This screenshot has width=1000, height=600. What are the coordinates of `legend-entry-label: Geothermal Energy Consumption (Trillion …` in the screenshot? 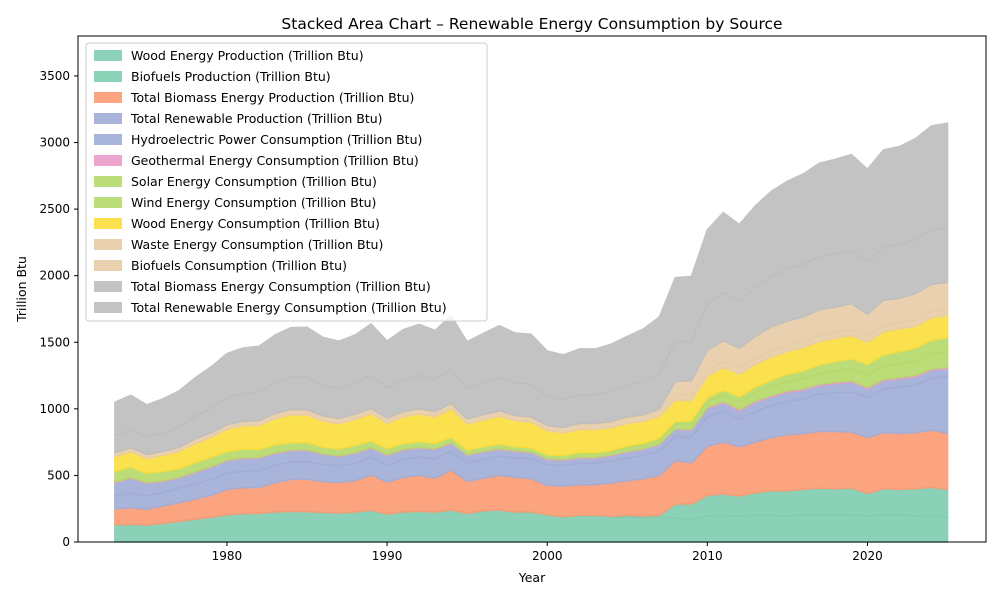 It's located at (275, 160).